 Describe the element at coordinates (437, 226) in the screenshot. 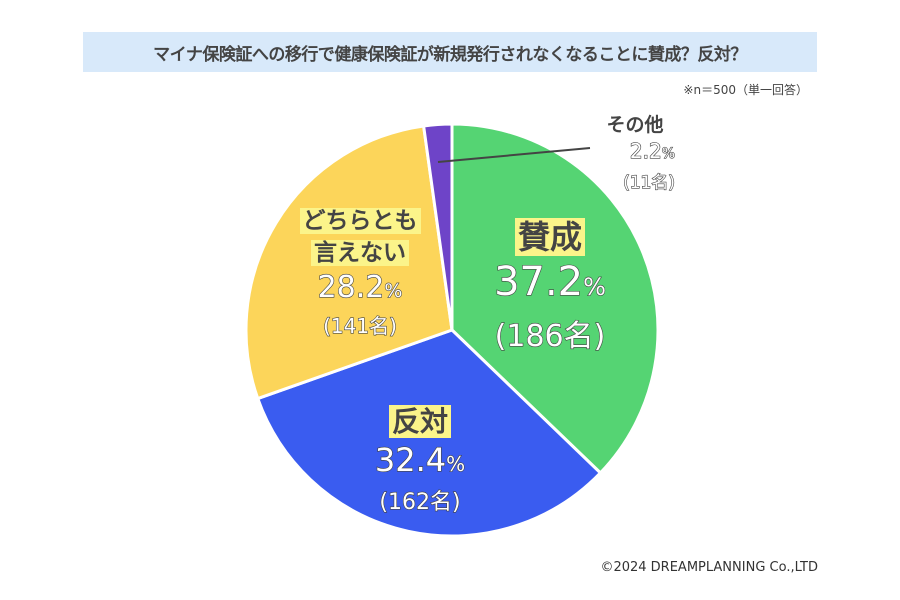

I see `slice-other` at that location.